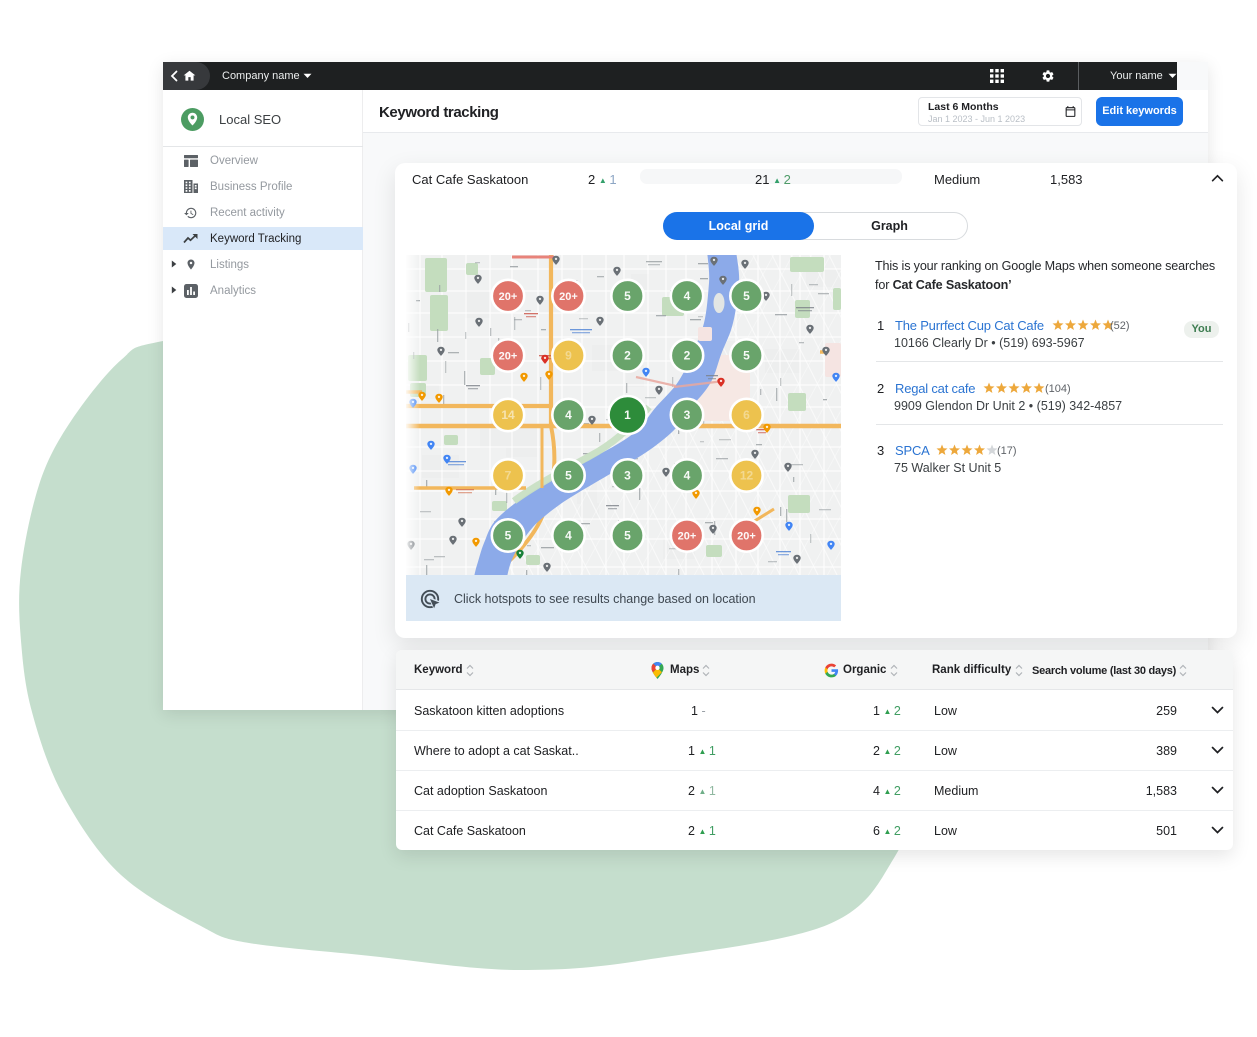 This screenshot has height=1037, width=1257. Describe the element at coordinates (746, 415) in the screenshot. I see `svg-text: 6` at that location.